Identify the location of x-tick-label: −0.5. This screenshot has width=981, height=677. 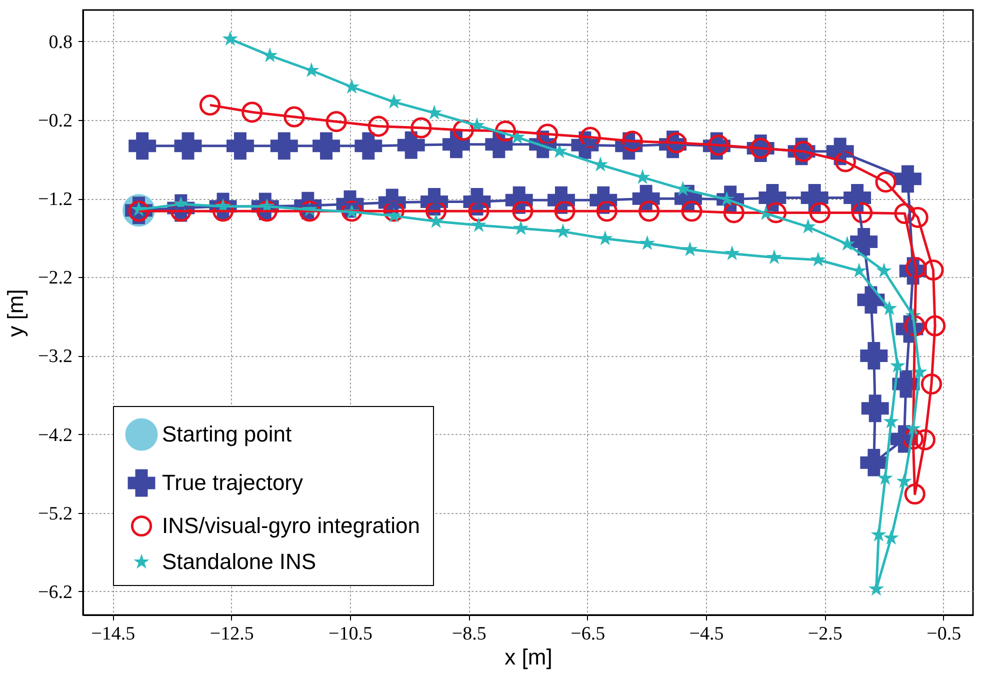
(944, 634).